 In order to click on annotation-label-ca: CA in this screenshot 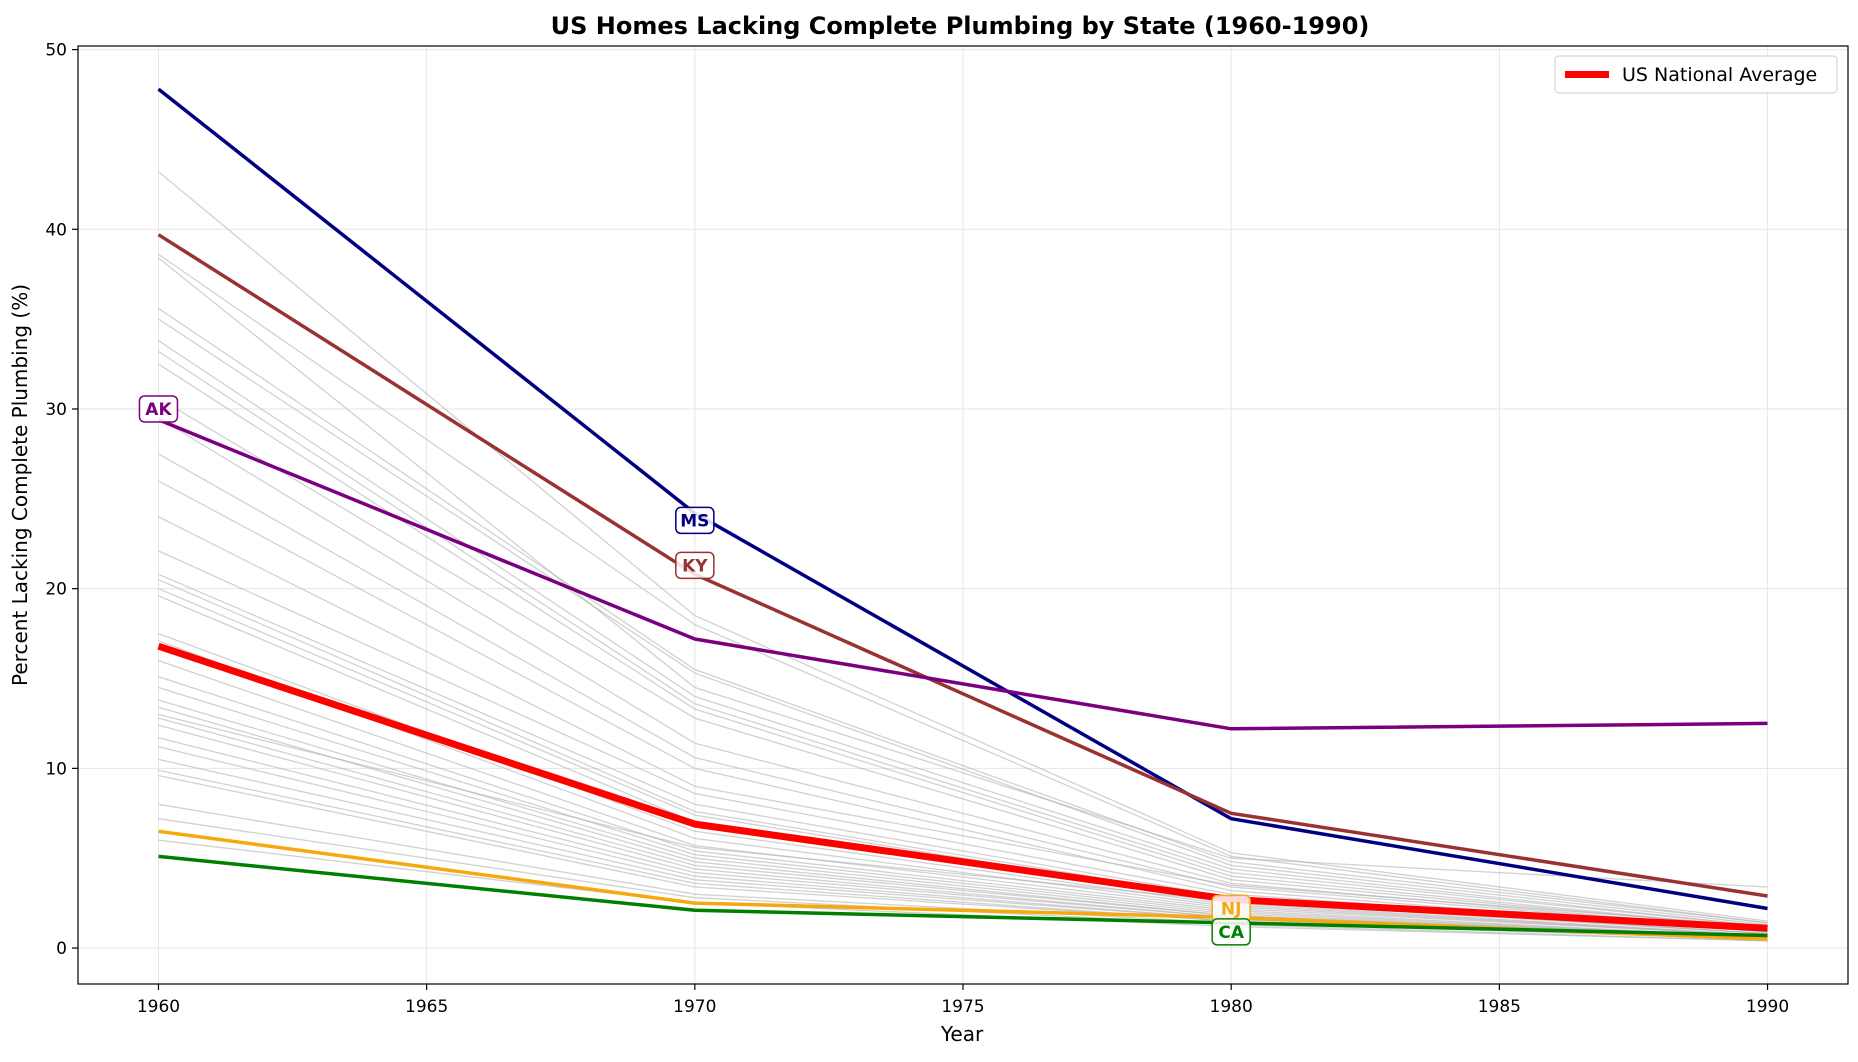, I will do `click(1231, 933)`.